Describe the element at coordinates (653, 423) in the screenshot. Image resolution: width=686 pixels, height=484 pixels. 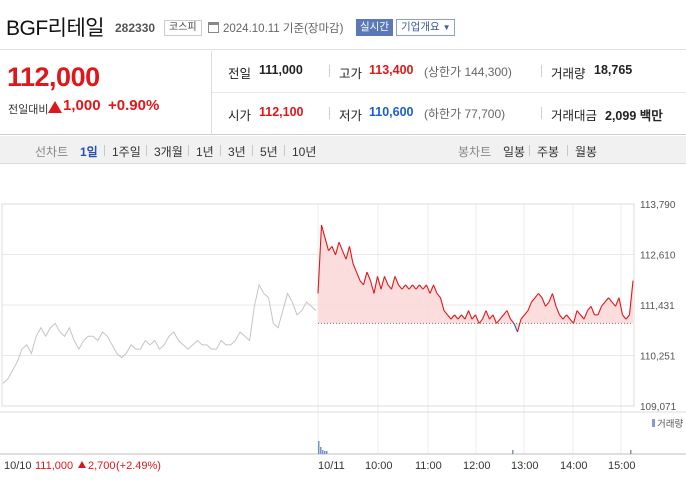
I see `volume-legend-swatch` at that location.